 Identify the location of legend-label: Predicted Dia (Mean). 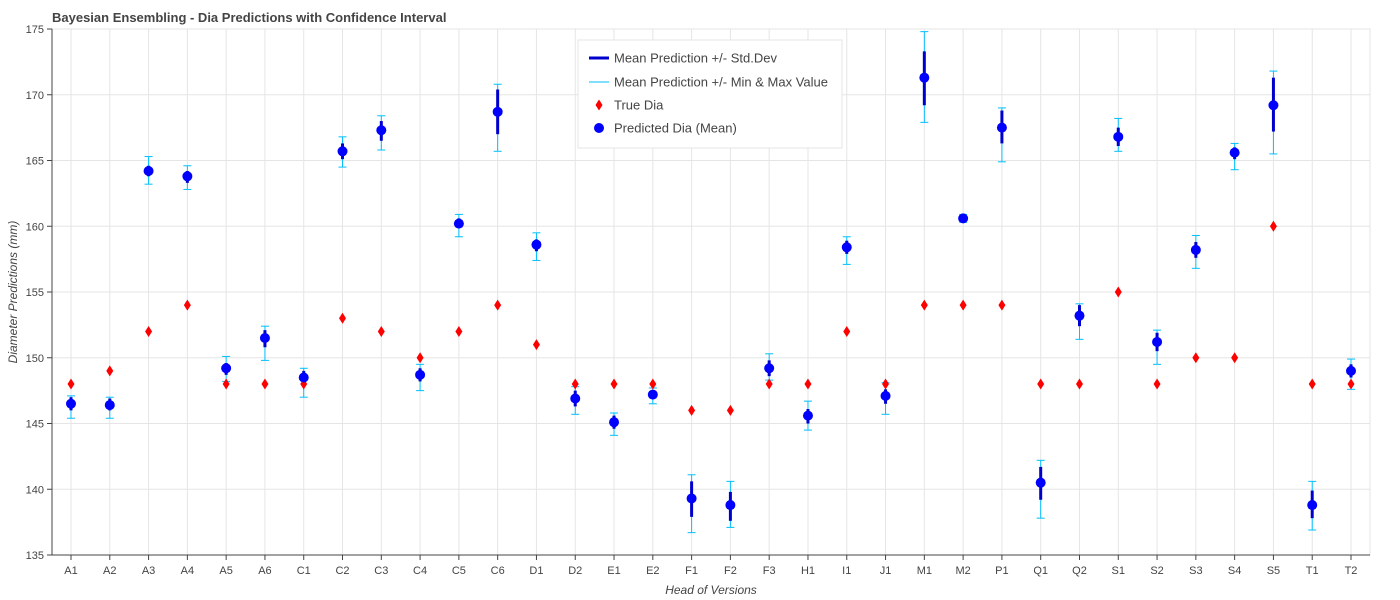
(675, 128).